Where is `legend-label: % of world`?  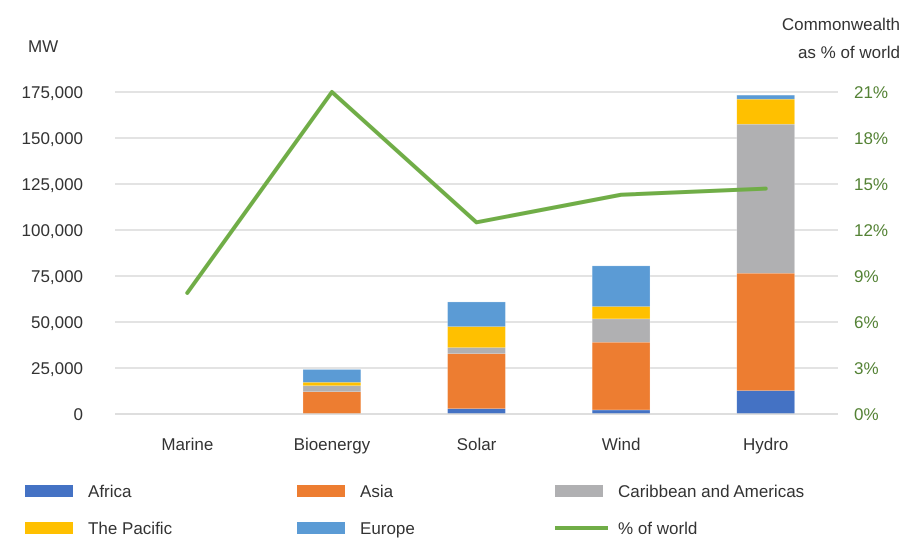 legend-label: % of world is located at coordinates (658, 528).